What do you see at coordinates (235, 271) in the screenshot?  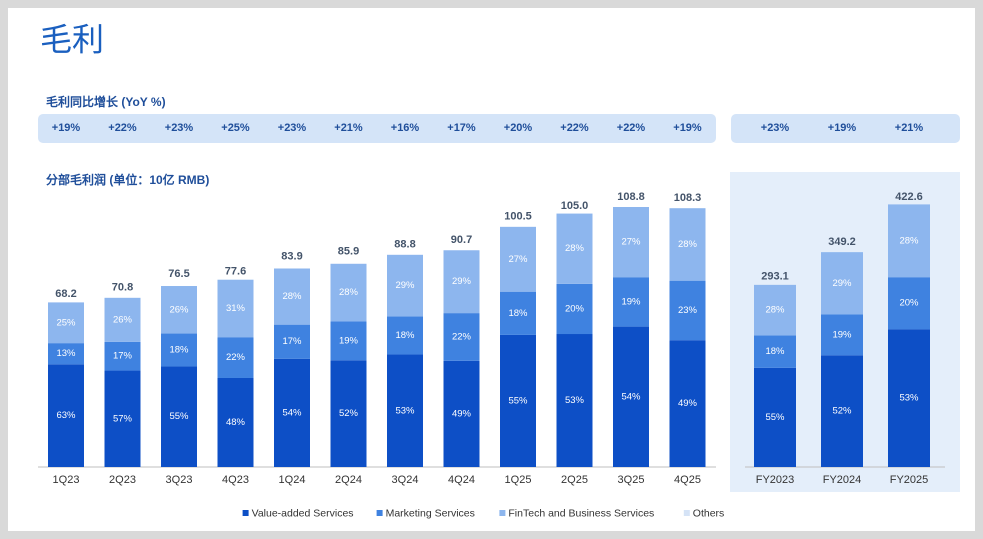 I see `total-label: 77.6` at bounding box center [235, 271].